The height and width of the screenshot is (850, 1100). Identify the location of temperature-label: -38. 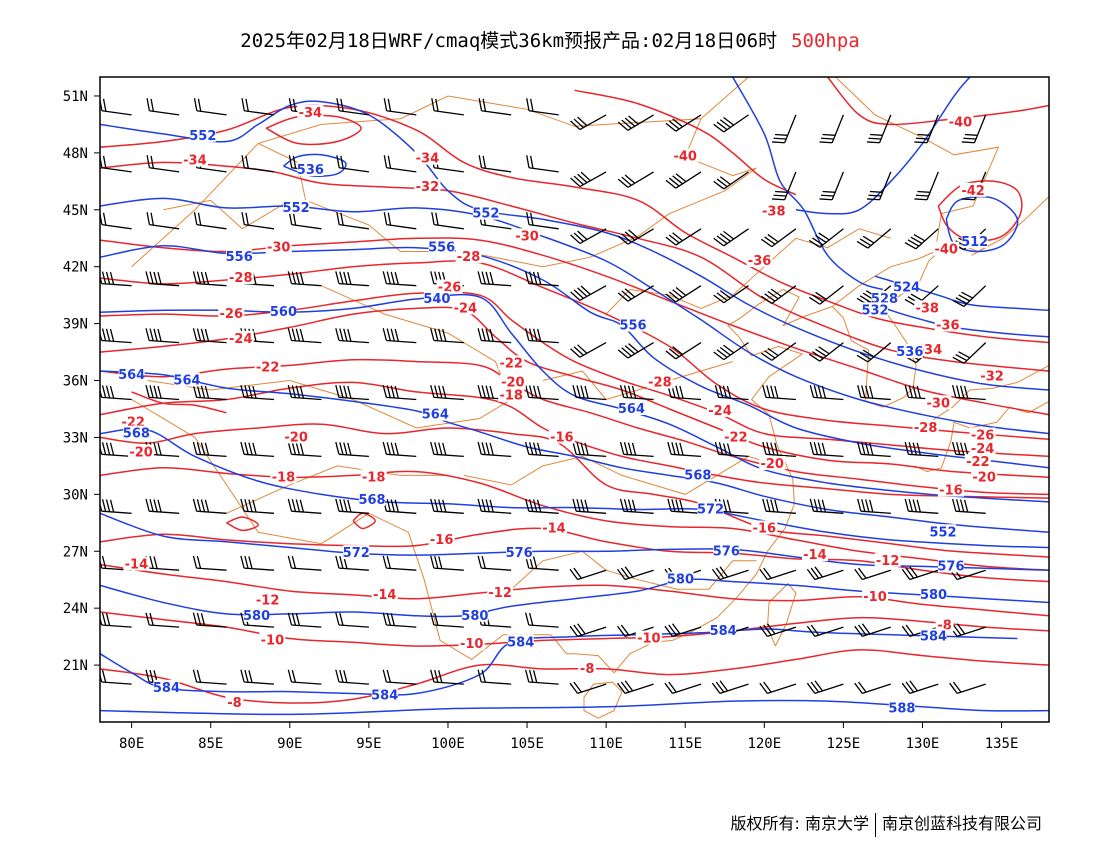
(927, 308).